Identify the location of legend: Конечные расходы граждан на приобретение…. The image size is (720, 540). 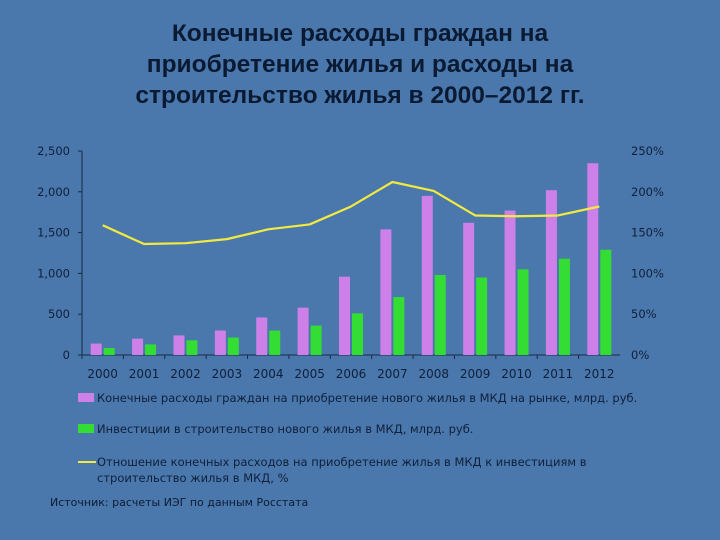
(357, 438).